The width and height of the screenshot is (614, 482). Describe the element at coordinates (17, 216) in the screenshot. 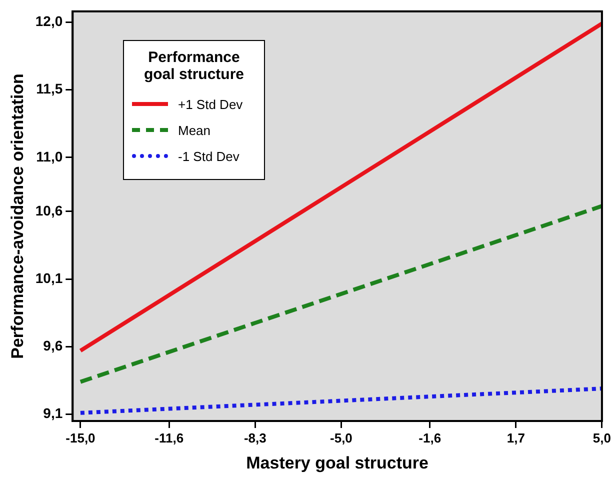

I see `y-axis-title: Performance-avoidance orientation` at that location.